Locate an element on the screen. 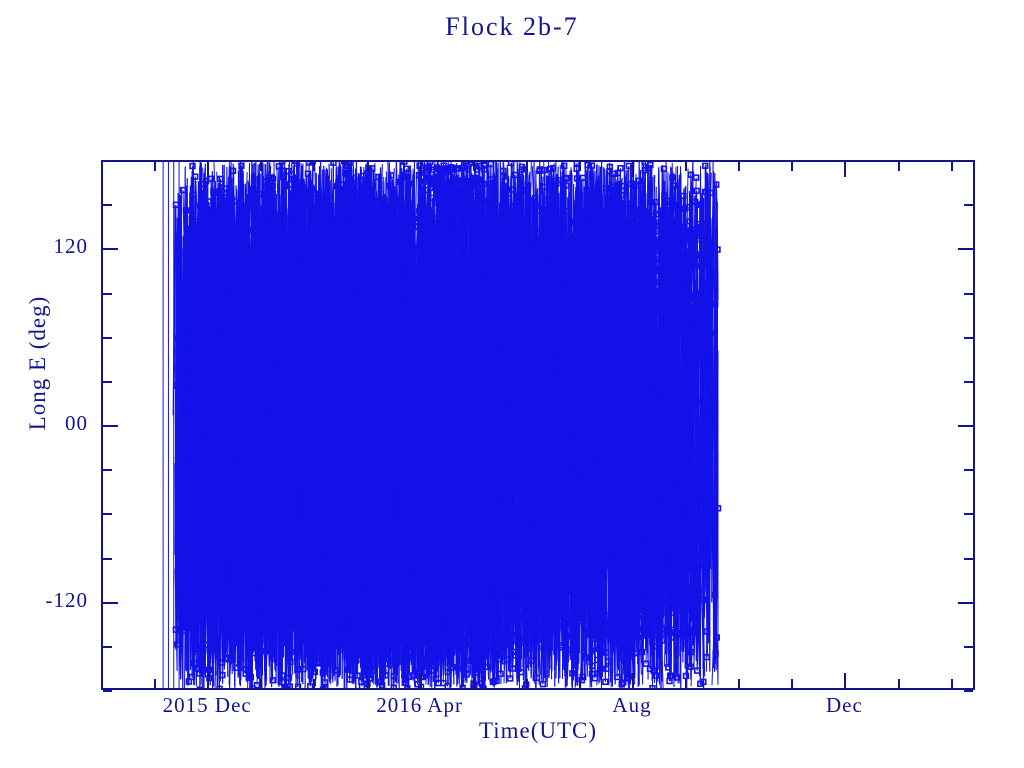 This screenshot has width=1024, height=768. x-tick-label: 2015 Dec is located at coordinates (207, 705).